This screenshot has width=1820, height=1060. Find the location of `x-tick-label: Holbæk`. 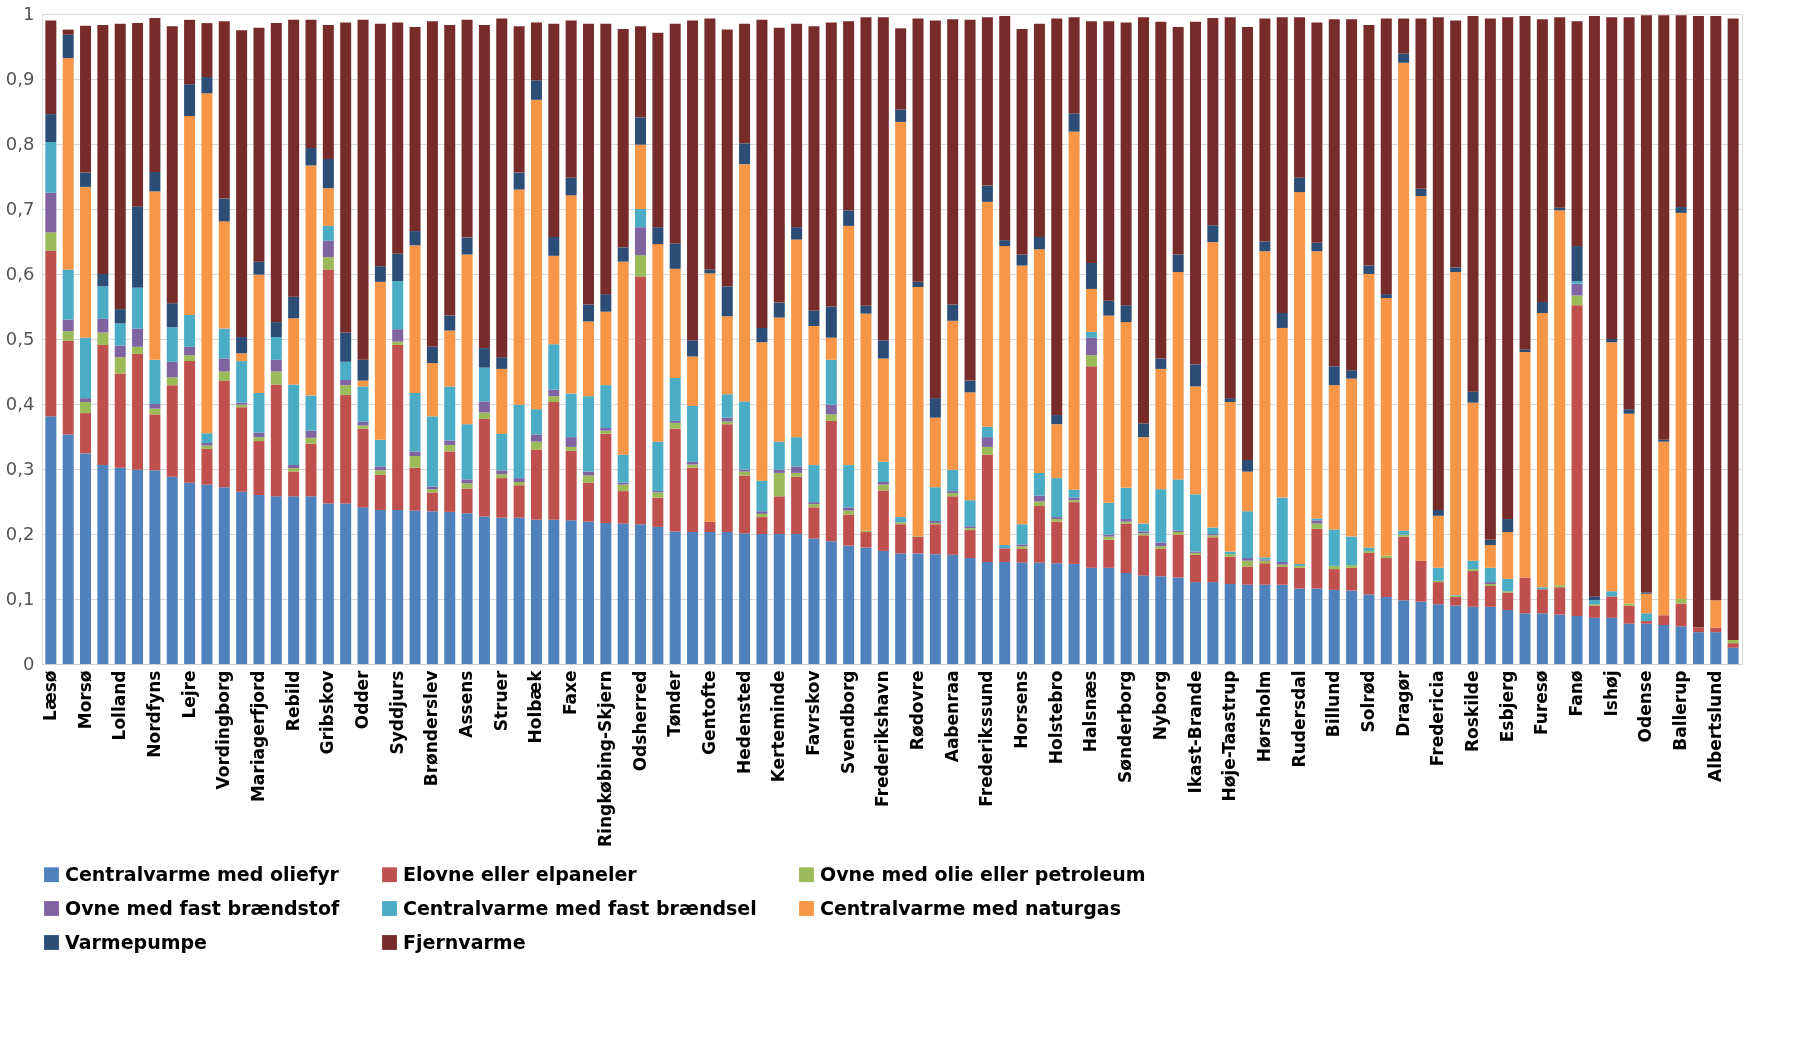

x-tick-label: Holbæk is located at coordinates (535, 706).